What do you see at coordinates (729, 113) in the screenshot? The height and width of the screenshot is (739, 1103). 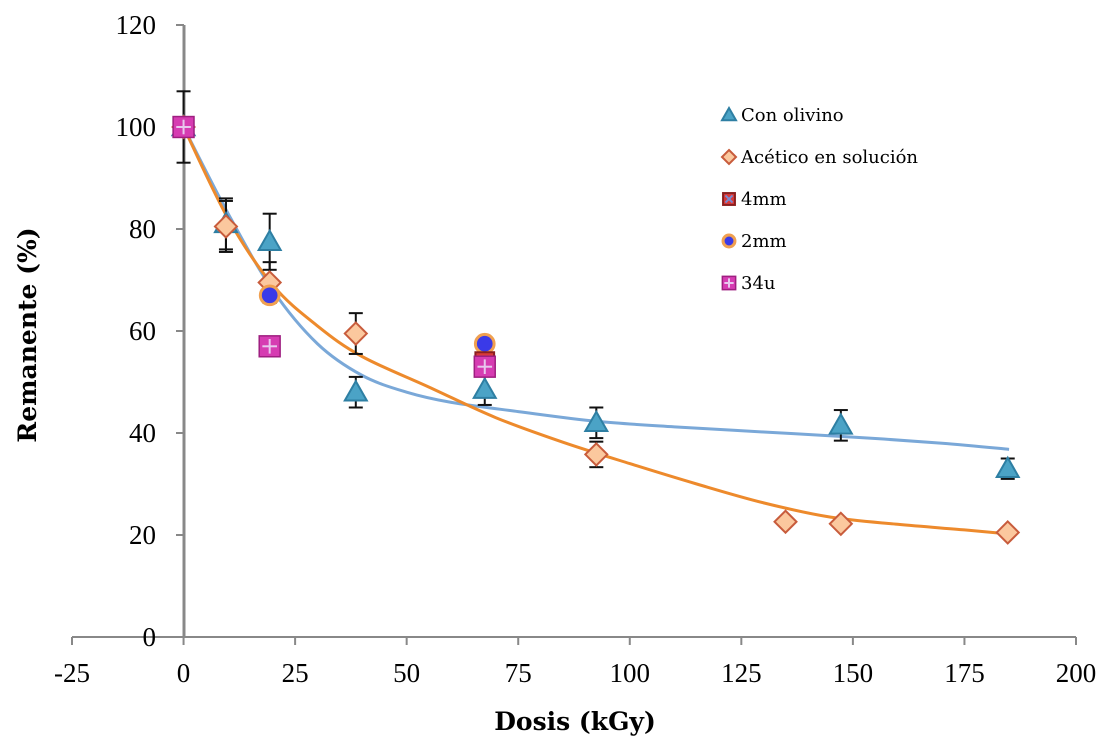 I see `legend-marker-triangle` at bounding box center [729, 113].